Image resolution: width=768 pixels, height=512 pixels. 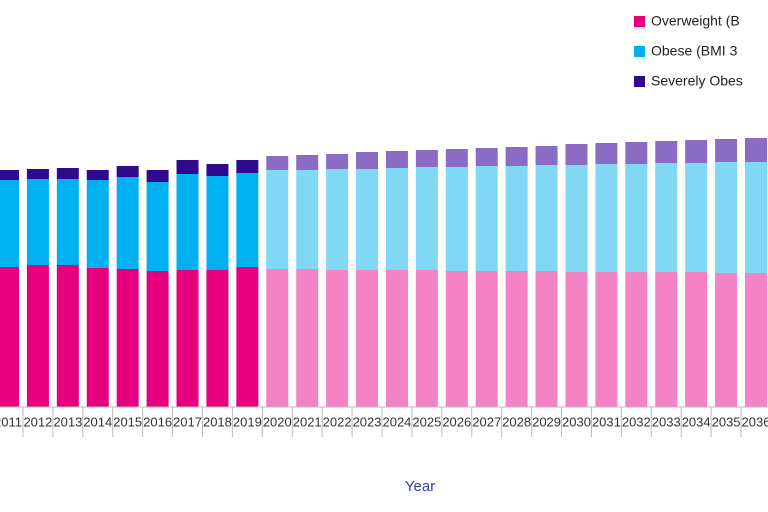 I want to click on x-tick-label: 2023, so click(x=367, y=421).